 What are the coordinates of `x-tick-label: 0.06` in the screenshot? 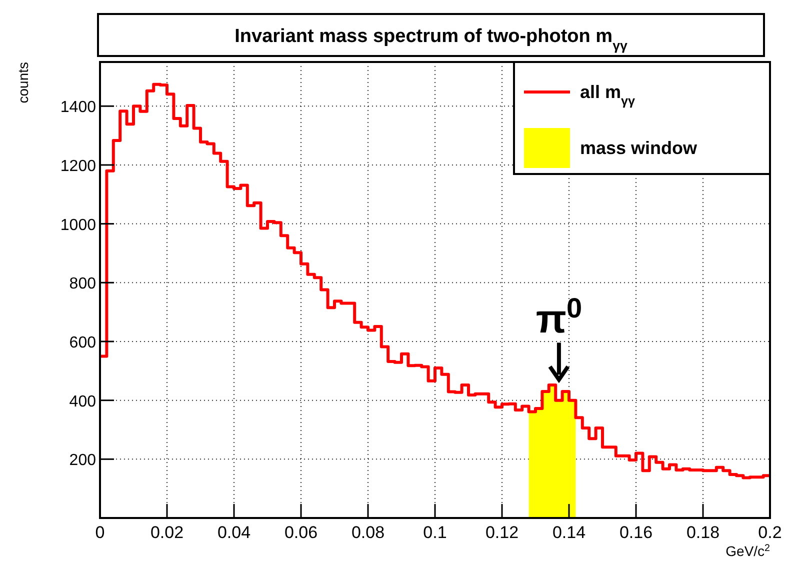 It's located at (301, 532).